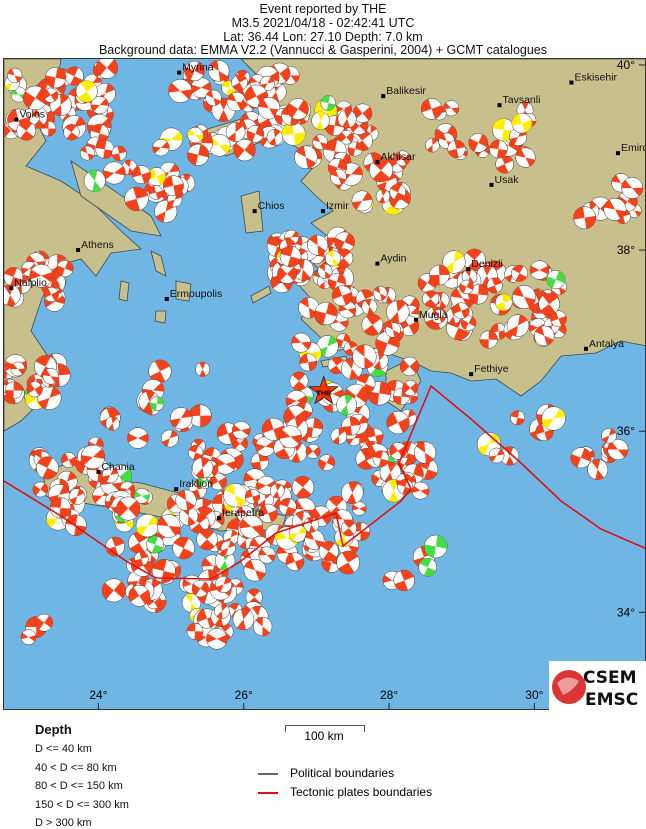 This screenshot has width=646, height=829. I want to click on lon-tick-label: 28°, so click(389, 695).